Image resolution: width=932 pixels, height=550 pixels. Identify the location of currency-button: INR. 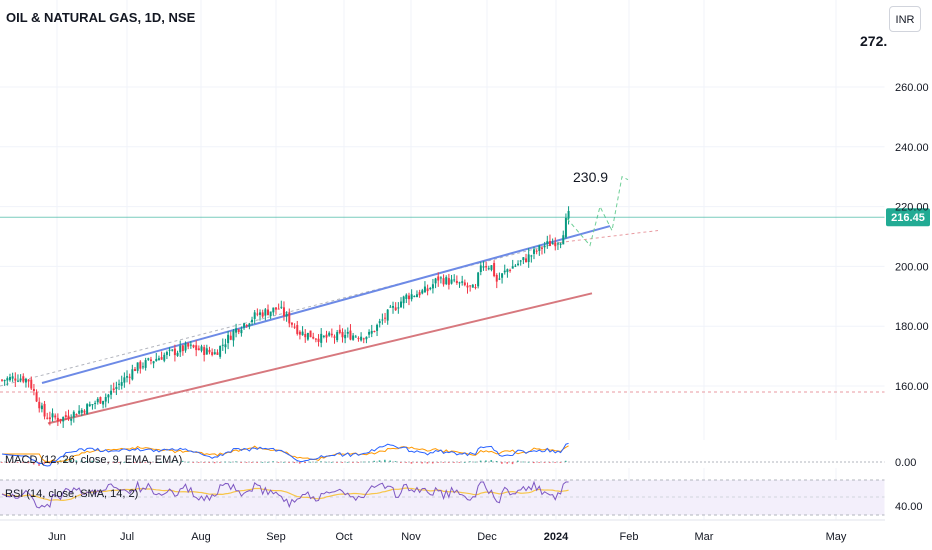
(905, 19).